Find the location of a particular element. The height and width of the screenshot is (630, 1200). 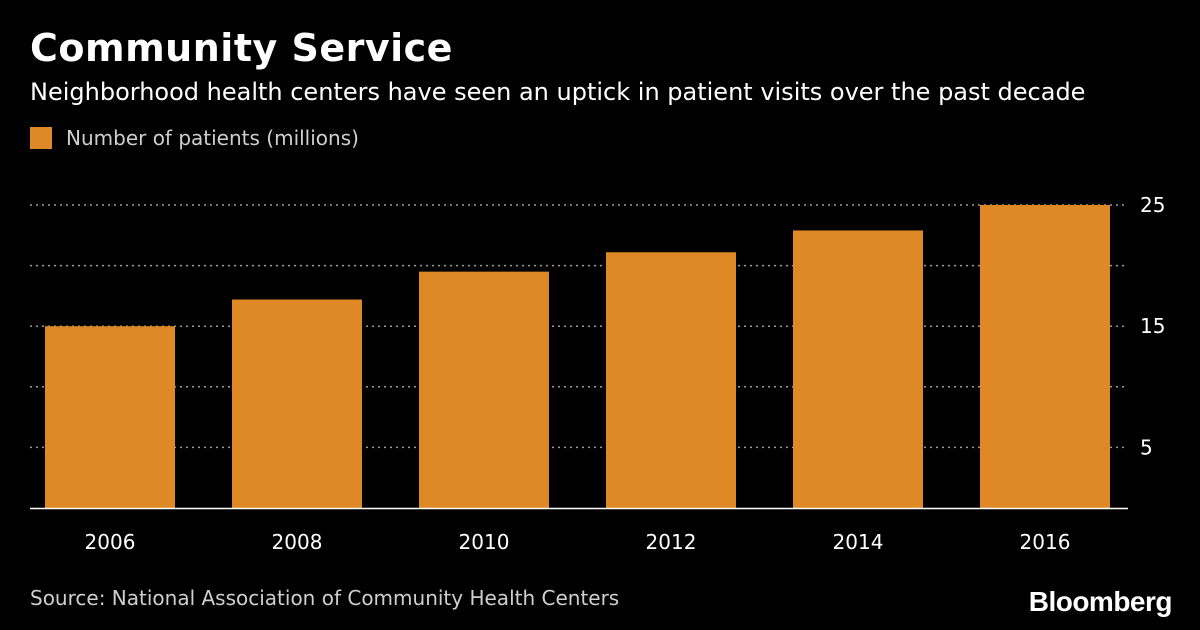

x-tick-label-2010: 2010 is located at coordinates (484, 542).